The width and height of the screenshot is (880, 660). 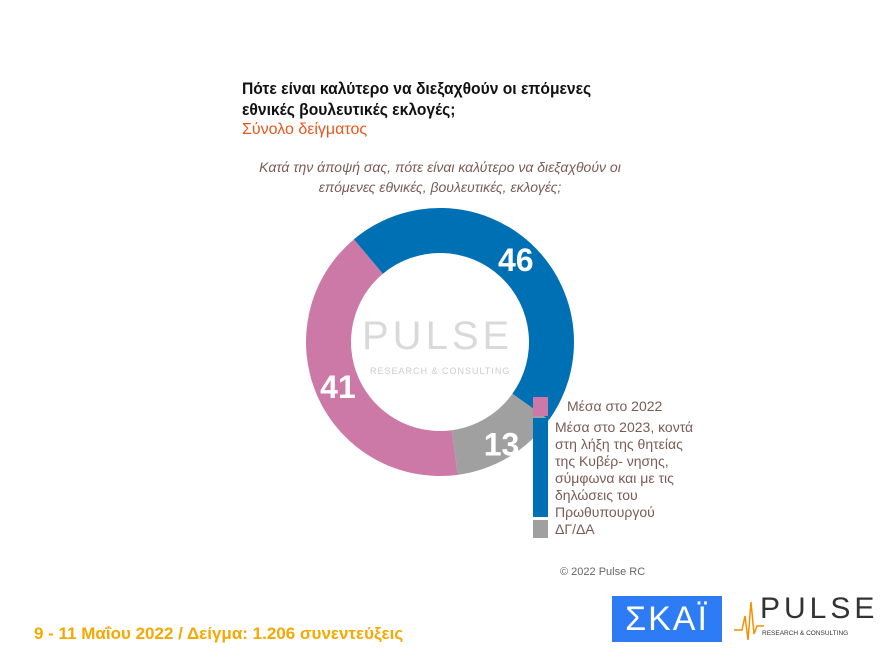 I want to click on data-label: 46, so click(x=516, y=260).